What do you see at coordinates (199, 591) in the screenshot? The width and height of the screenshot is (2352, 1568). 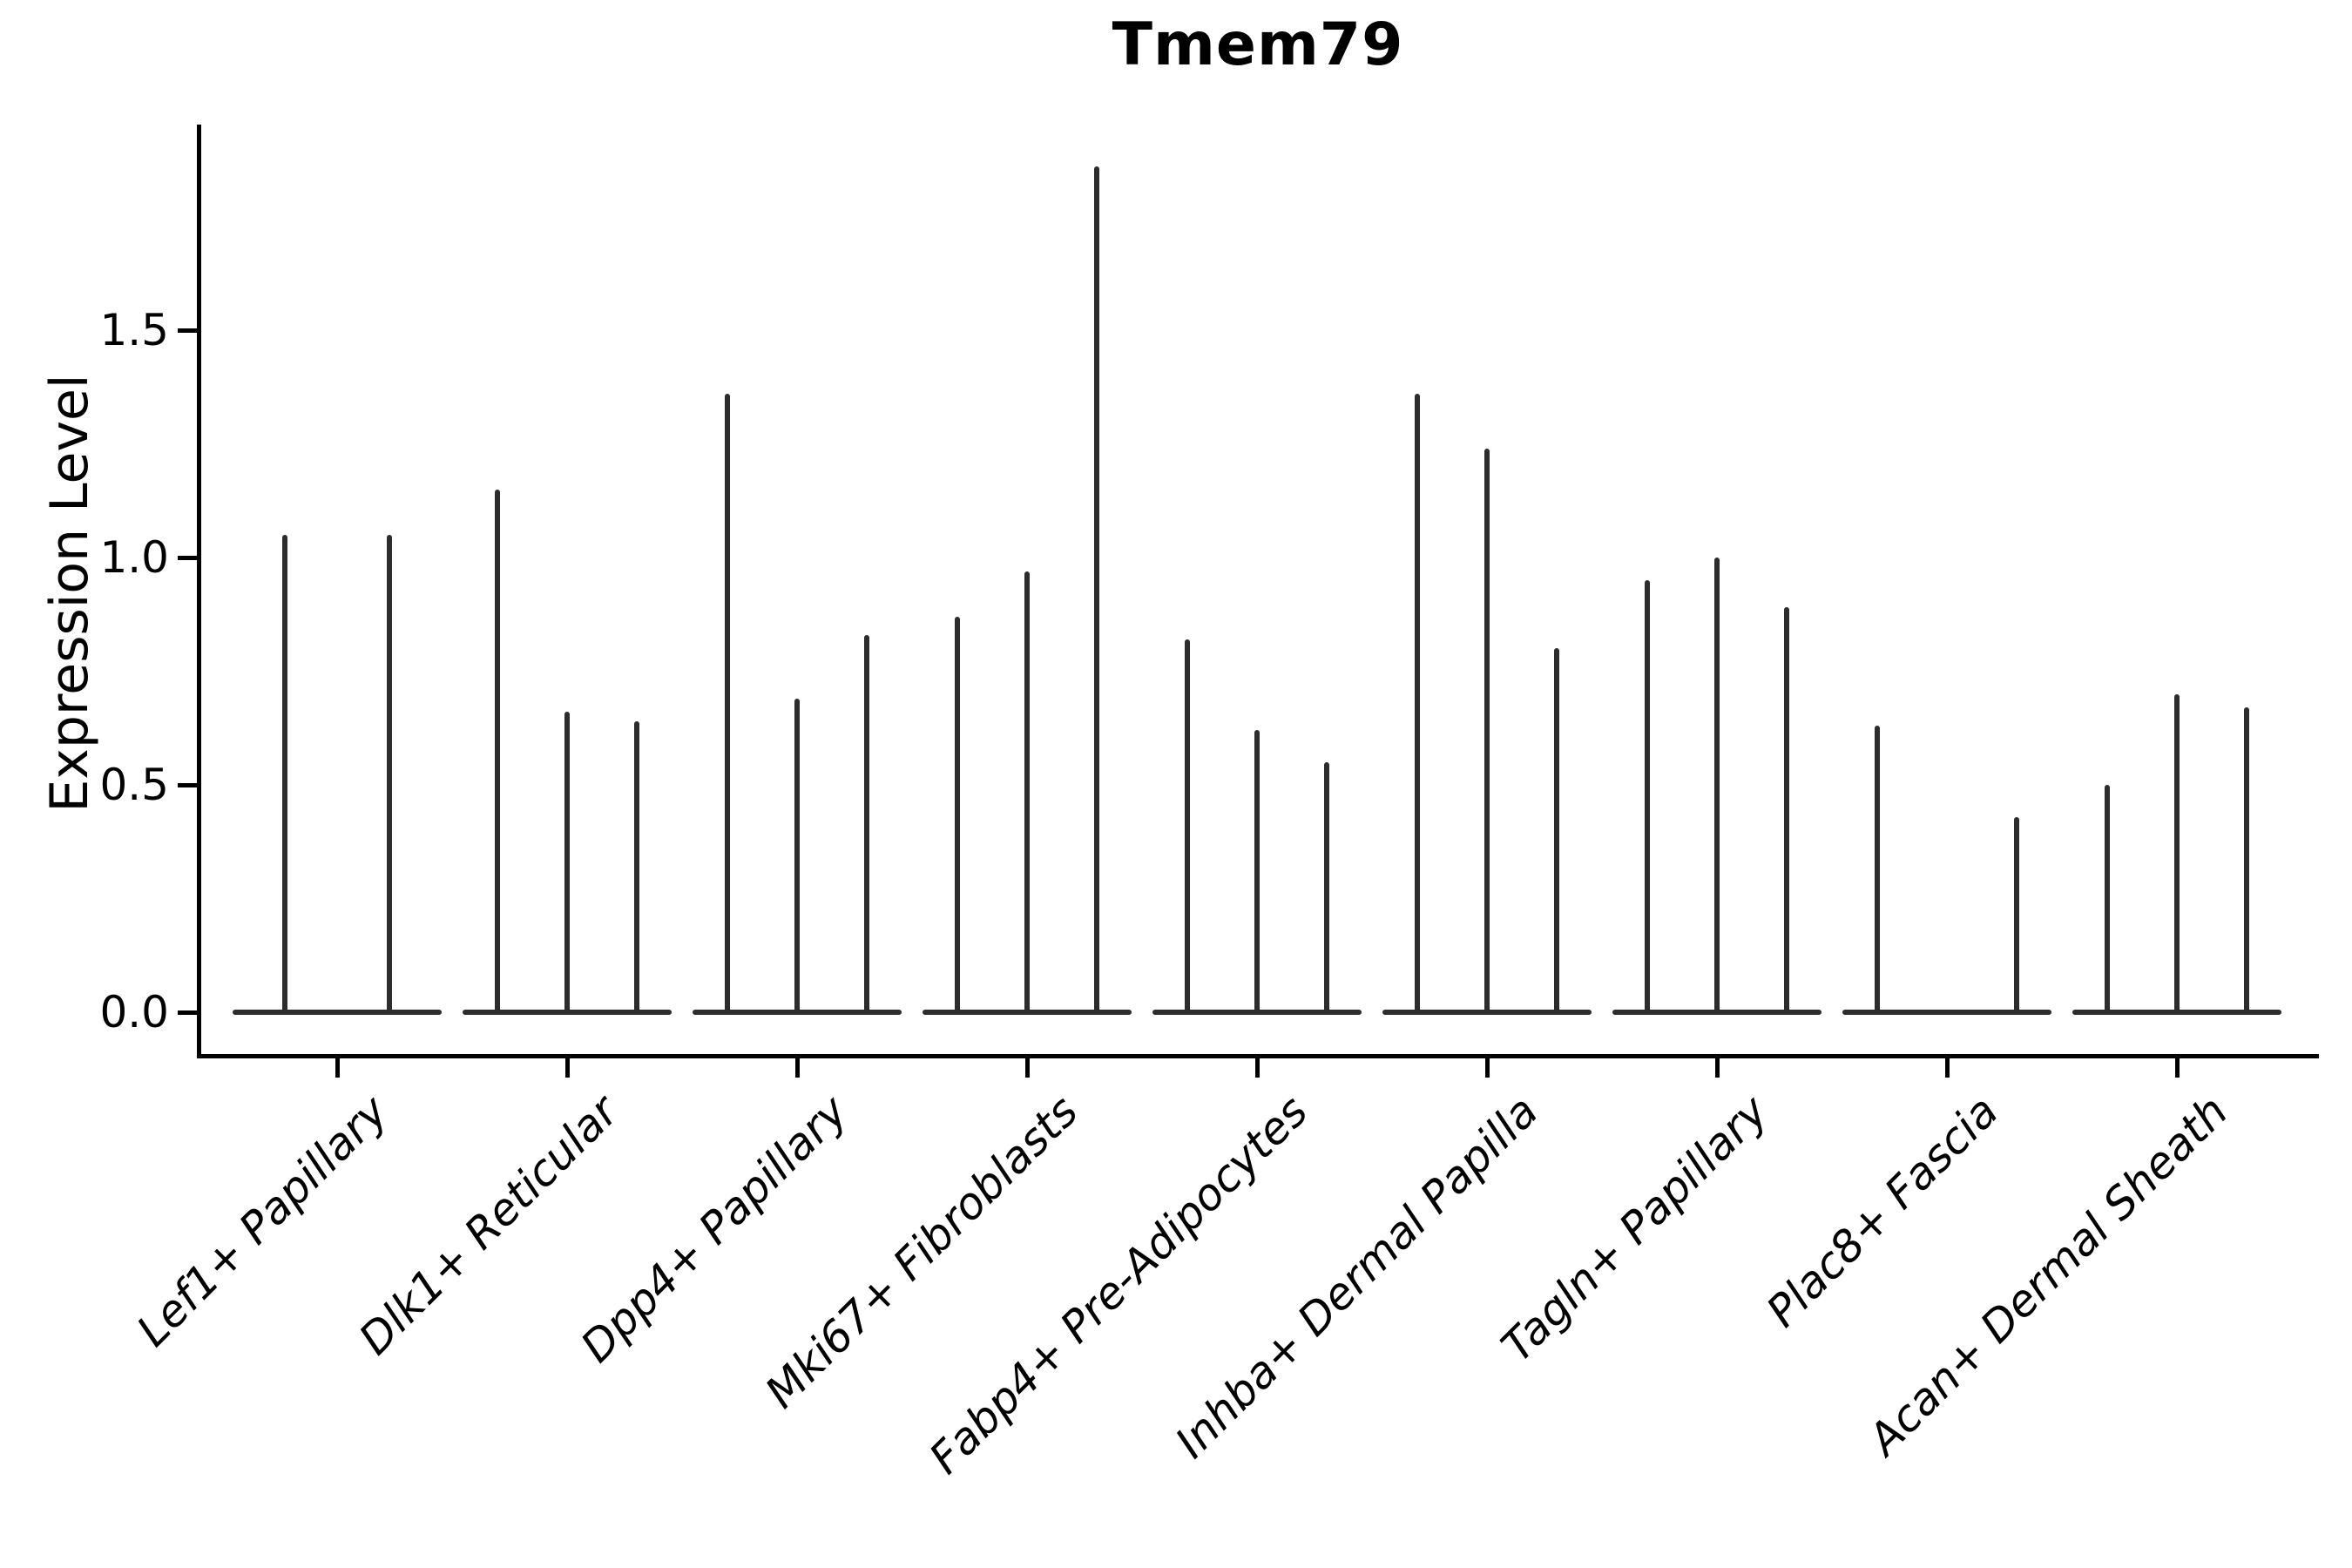 I see `y-axis-spine` at bounding box center [199, 591].